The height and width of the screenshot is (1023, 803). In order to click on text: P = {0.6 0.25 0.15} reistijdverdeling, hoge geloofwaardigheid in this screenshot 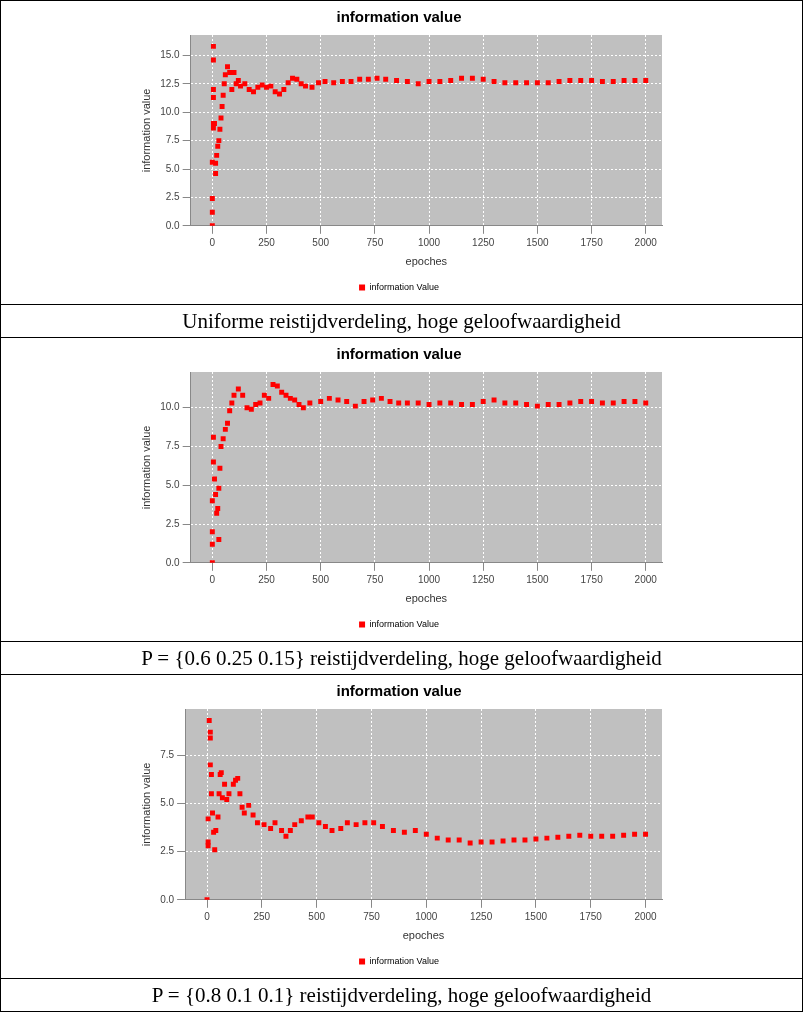, I will do `click(401, 658)`.